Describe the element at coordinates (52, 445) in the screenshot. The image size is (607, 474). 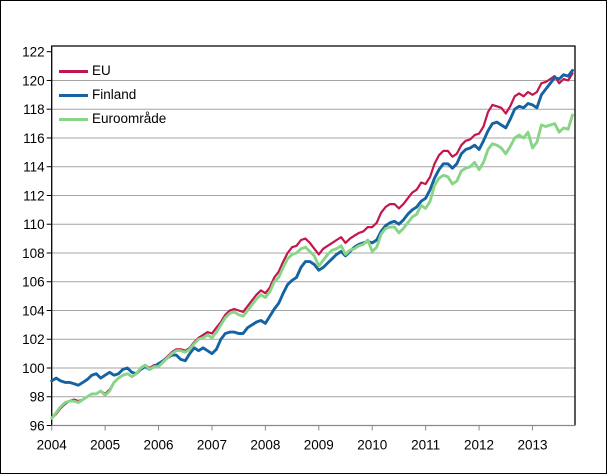
I see `x-tick-label: 2004` at that location.